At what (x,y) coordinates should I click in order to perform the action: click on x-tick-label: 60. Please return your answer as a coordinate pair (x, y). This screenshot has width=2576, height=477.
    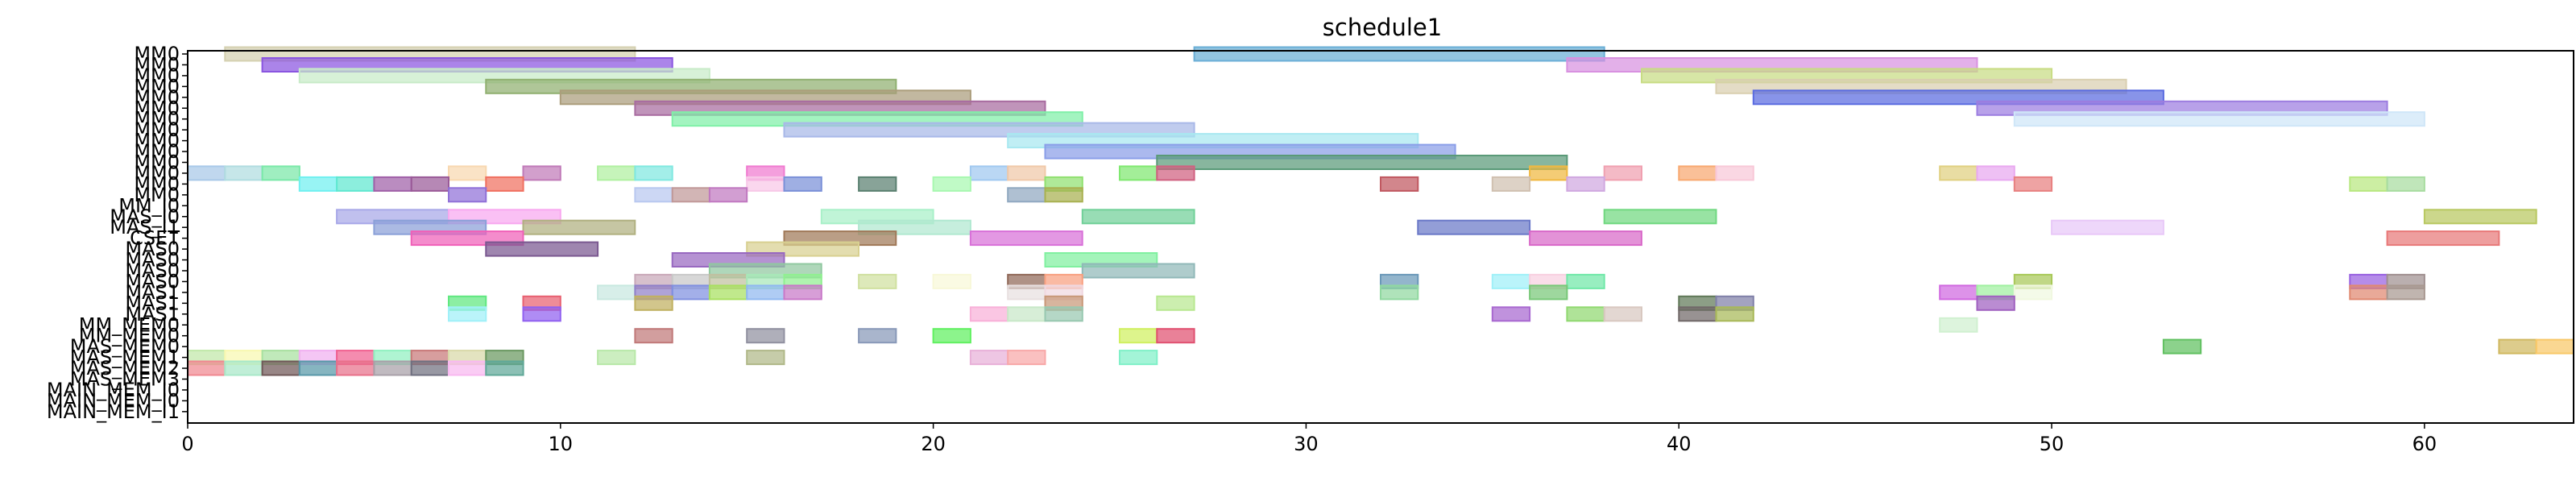
    Looking at the image, I should click on (2424, 444).